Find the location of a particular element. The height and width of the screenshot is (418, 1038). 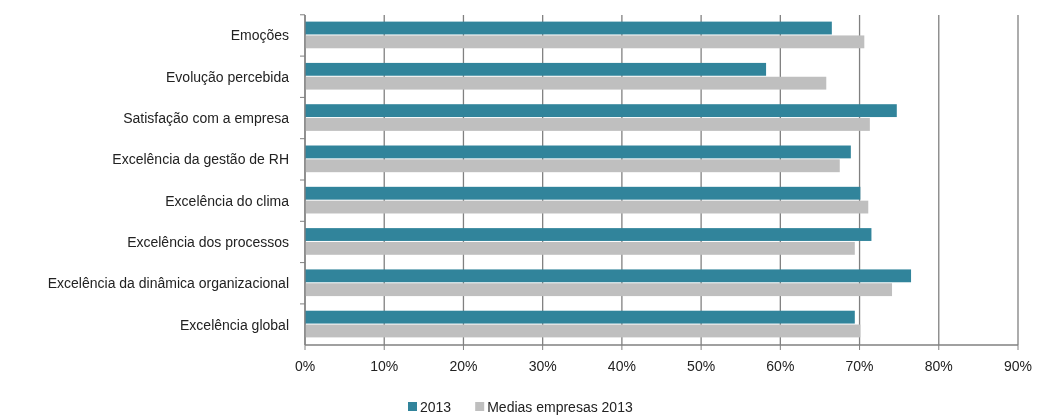

y-tick-label: Excelência da dinâmica organizacional is located at coordinates (168, 283).